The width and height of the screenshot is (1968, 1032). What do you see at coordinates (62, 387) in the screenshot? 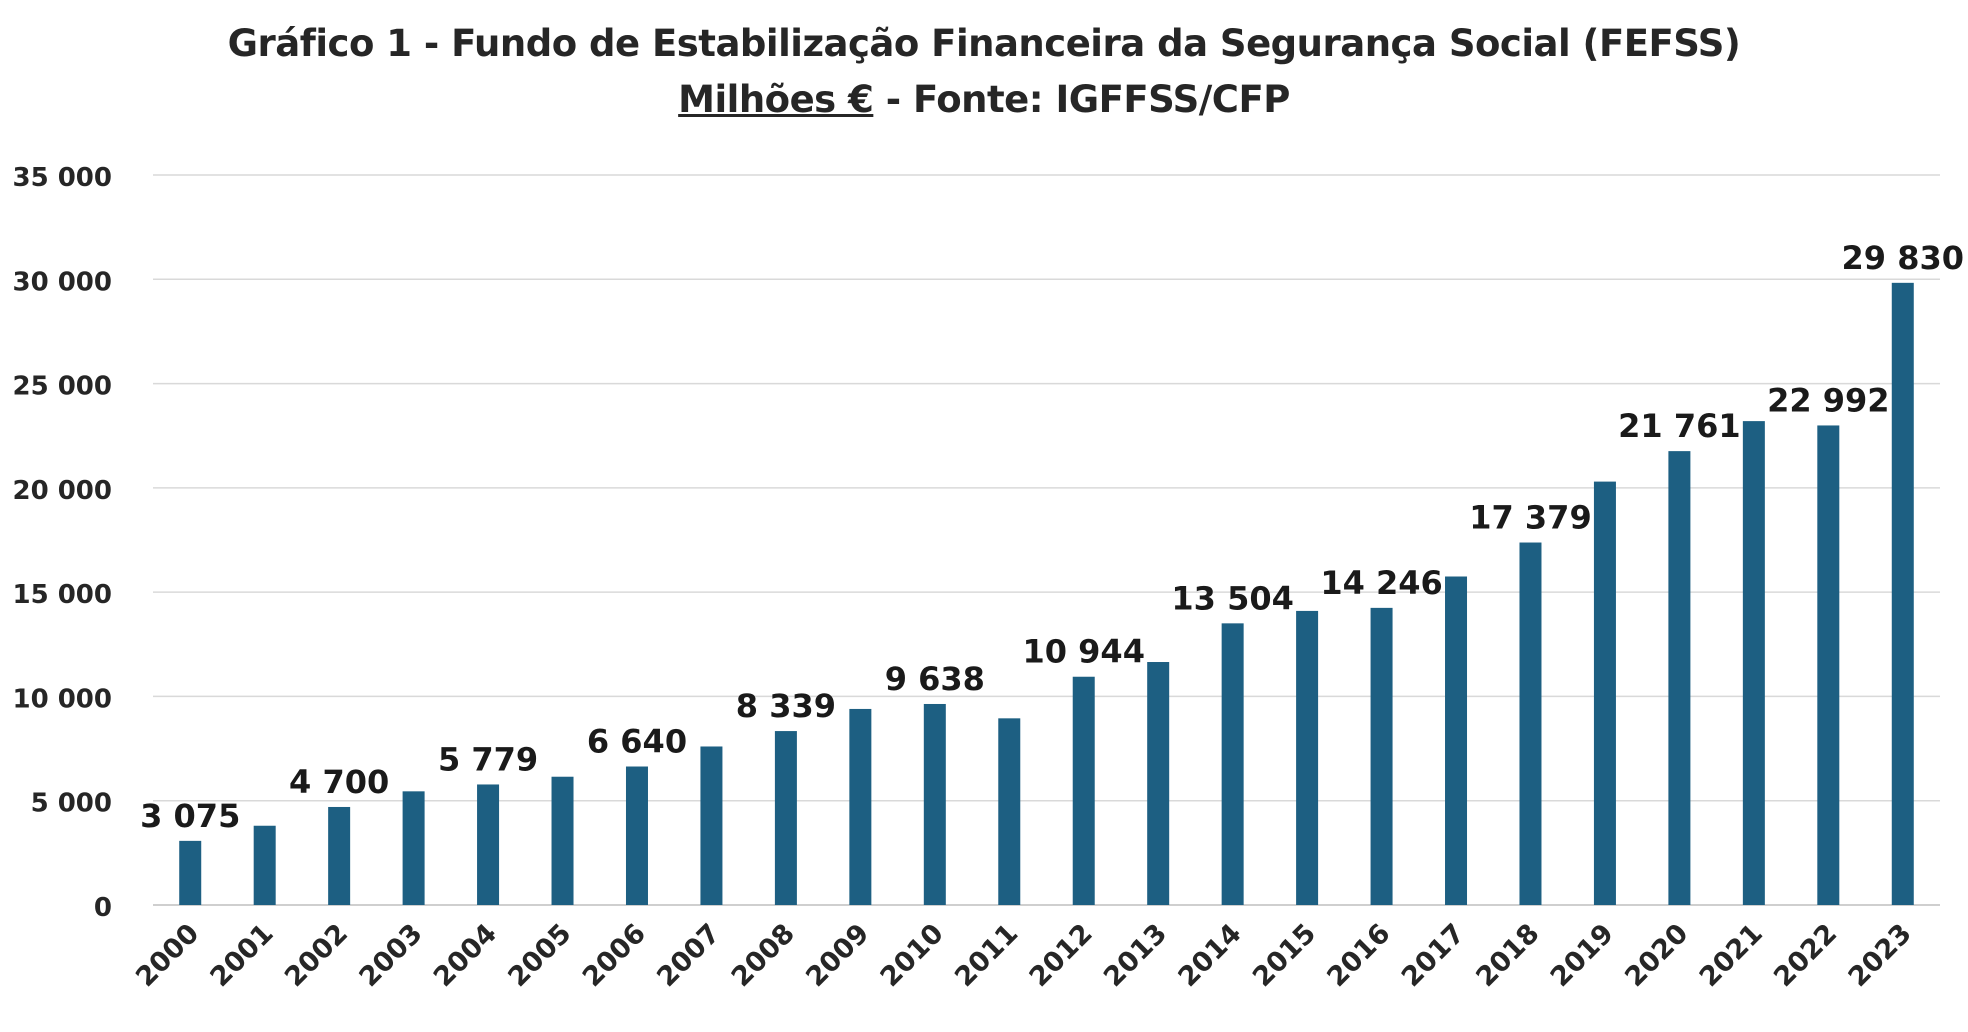
I see `y-tick-label: 25 000` at bounding box center [62, 387].